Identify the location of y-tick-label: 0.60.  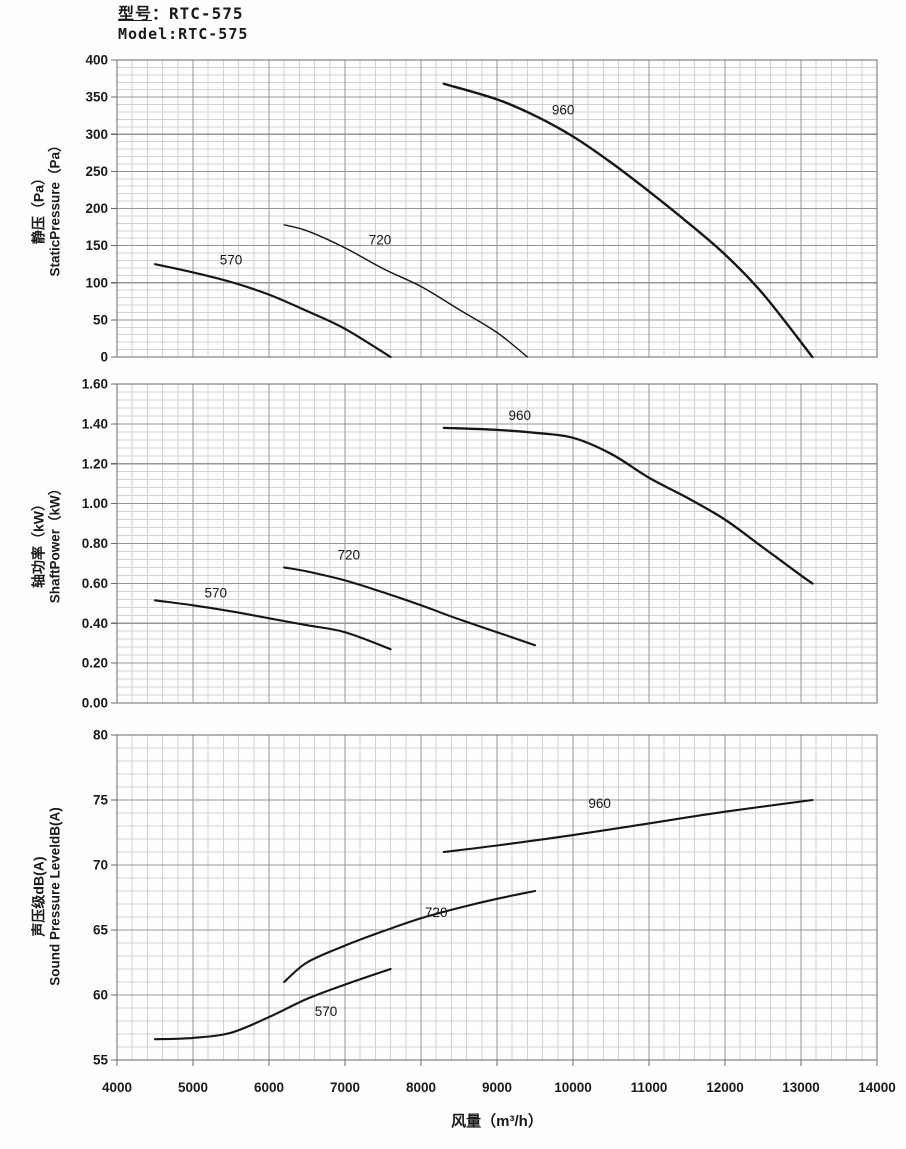
(95, 583).